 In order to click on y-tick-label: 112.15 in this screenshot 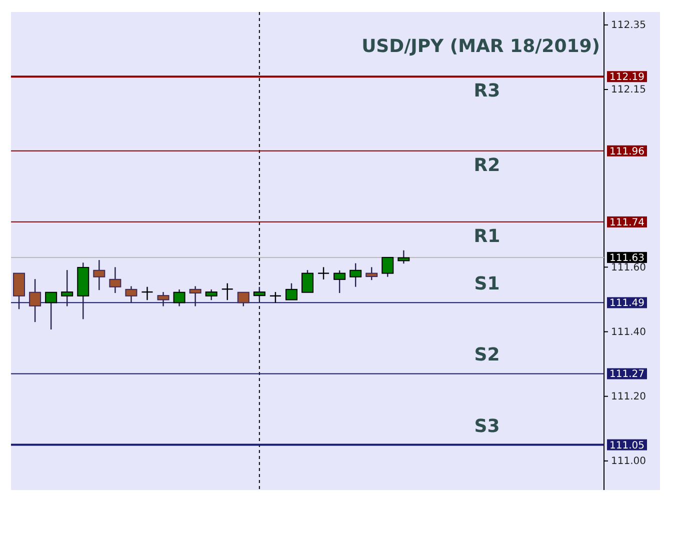, I will do `click(628, 90)`.